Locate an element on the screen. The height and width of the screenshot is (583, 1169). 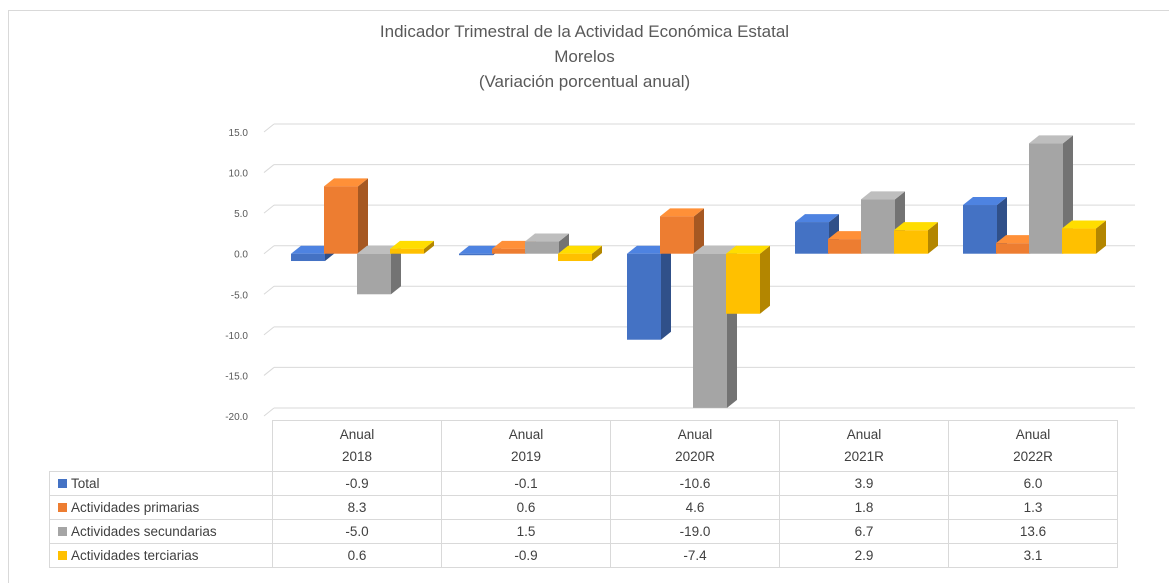
data-value-cell: 4.6 is located at coordinates (695, 507).